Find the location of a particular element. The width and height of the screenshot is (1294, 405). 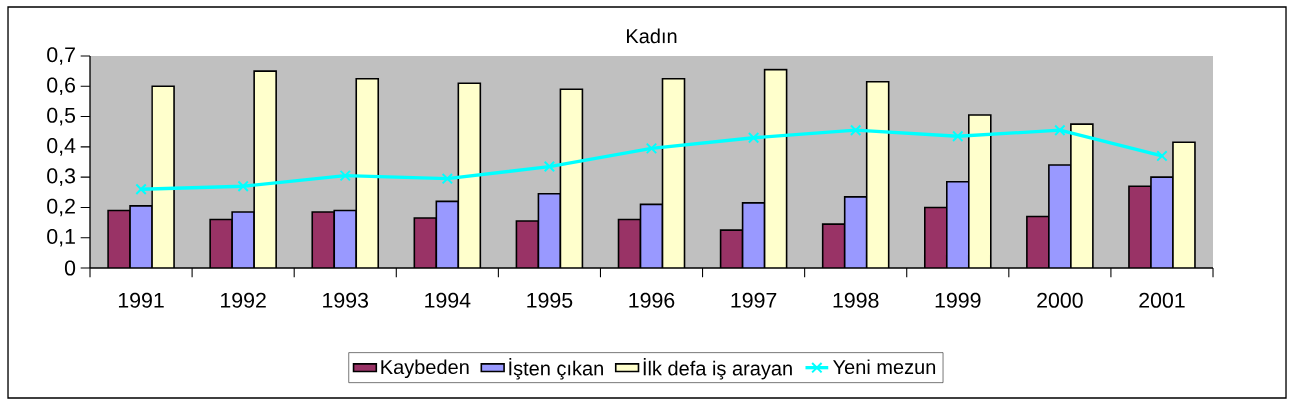

legend-label: Kaybeden is located at coordinates (425, 369).